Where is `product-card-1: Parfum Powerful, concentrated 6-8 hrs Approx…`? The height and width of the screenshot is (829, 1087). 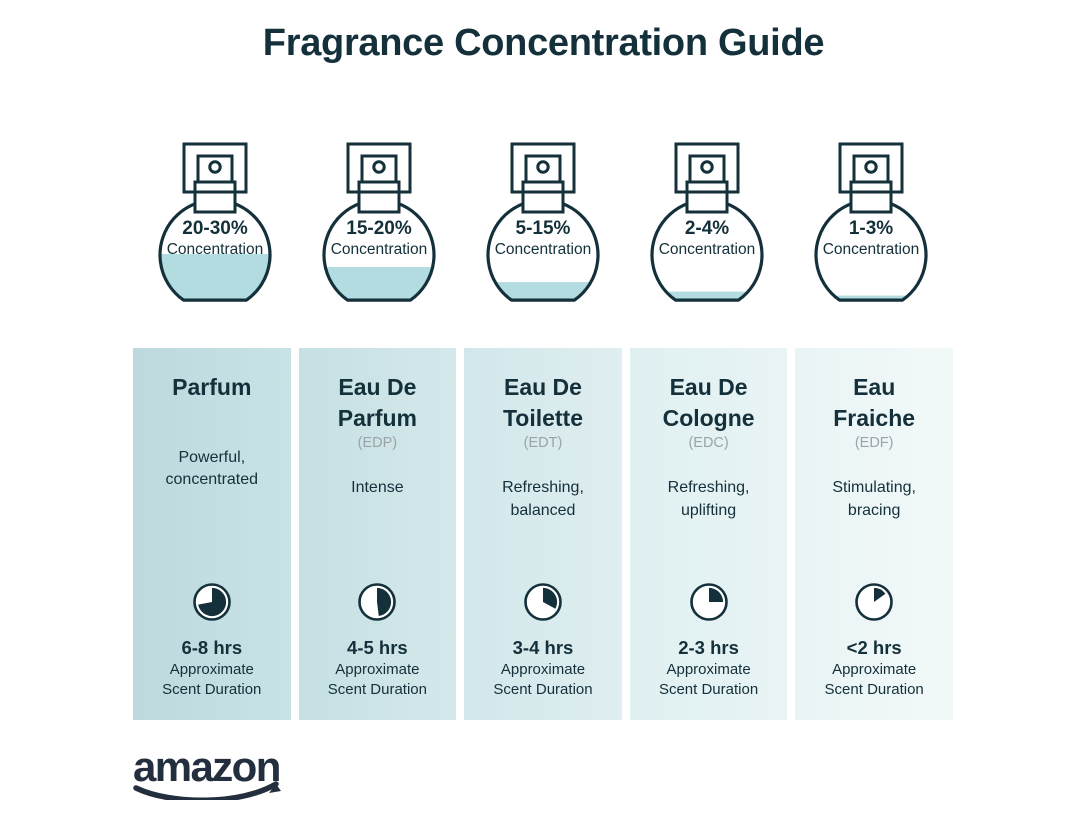 product-card-1: Parfum Powerful, concentrated 6-8 hrs Approx… is located at coordinates (212, 534).